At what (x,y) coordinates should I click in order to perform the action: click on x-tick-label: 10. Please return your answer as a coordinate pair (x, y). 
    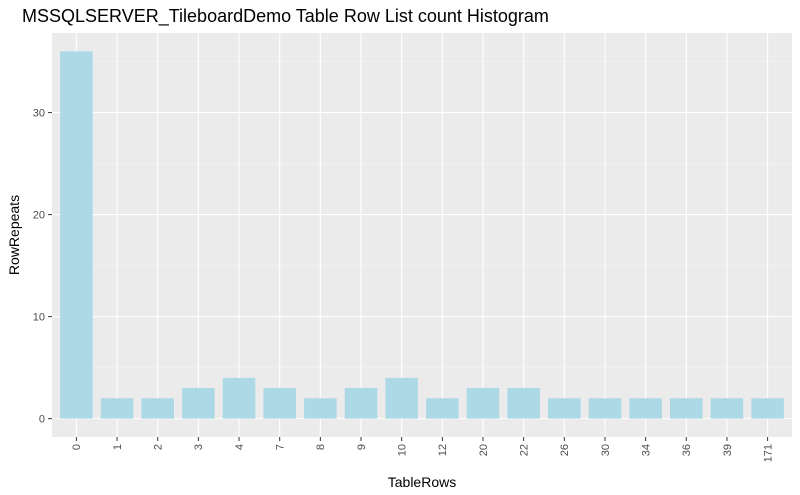
    Looking at the image, I should click on (403, 450).